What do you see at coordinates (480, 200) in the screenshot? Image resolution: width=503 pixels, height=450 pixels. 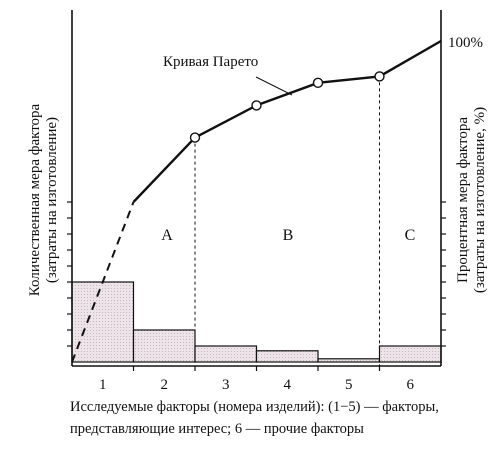 I see `y-axis-label-right-line2: (затраты на изготовление, %)` at bounding box center [480, 200].